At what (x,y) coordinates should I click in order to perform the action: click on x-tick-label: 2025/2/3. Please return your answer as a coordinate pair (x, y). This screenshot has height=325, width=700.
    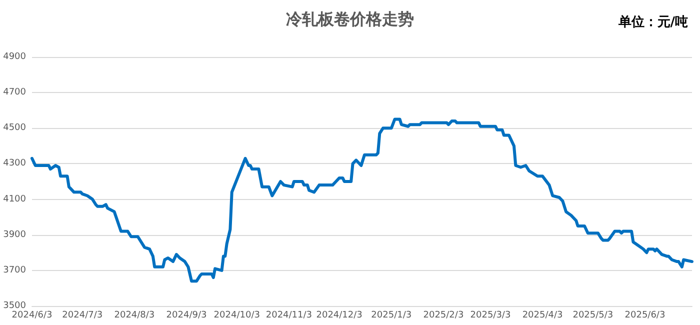
    Looking at the image, I should click on (443, 315).